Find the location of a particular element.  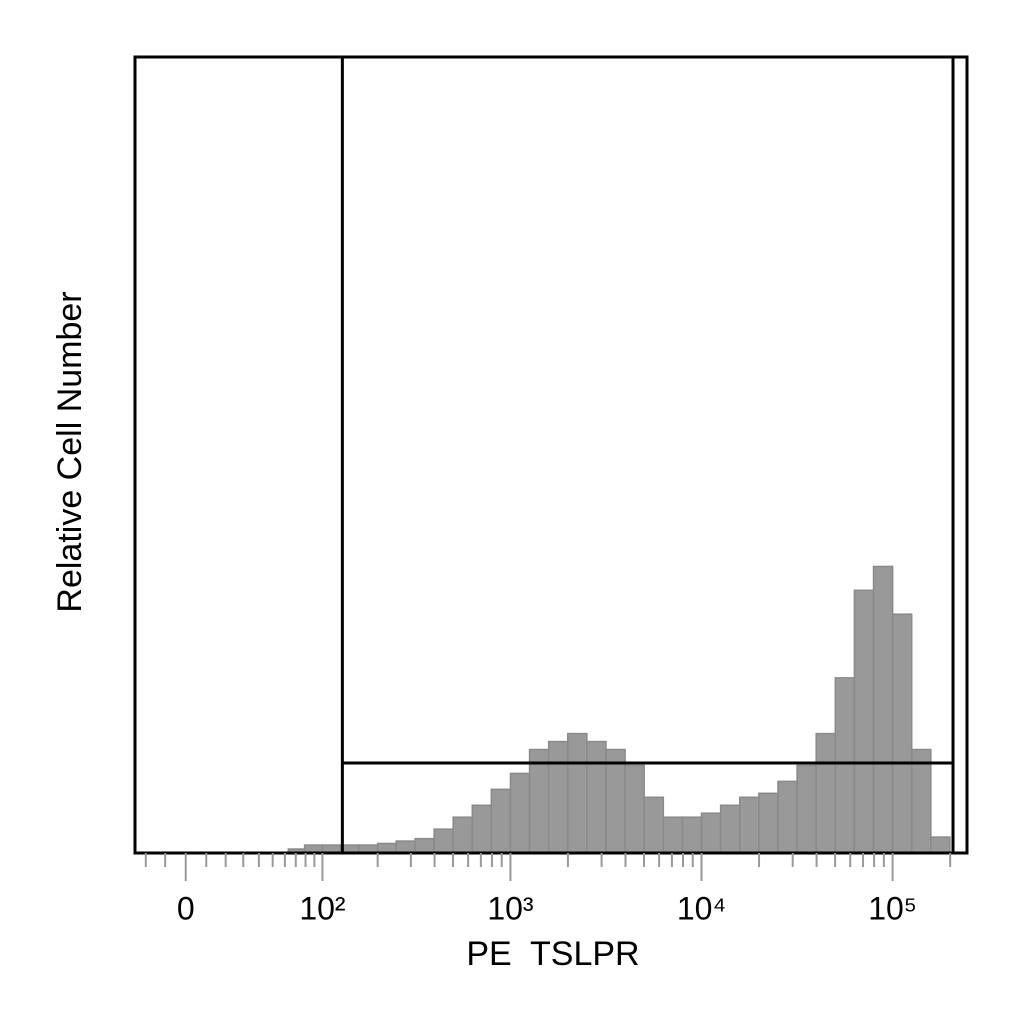

x-tick-label: 10⁵ is located at coordinates (892, 908).